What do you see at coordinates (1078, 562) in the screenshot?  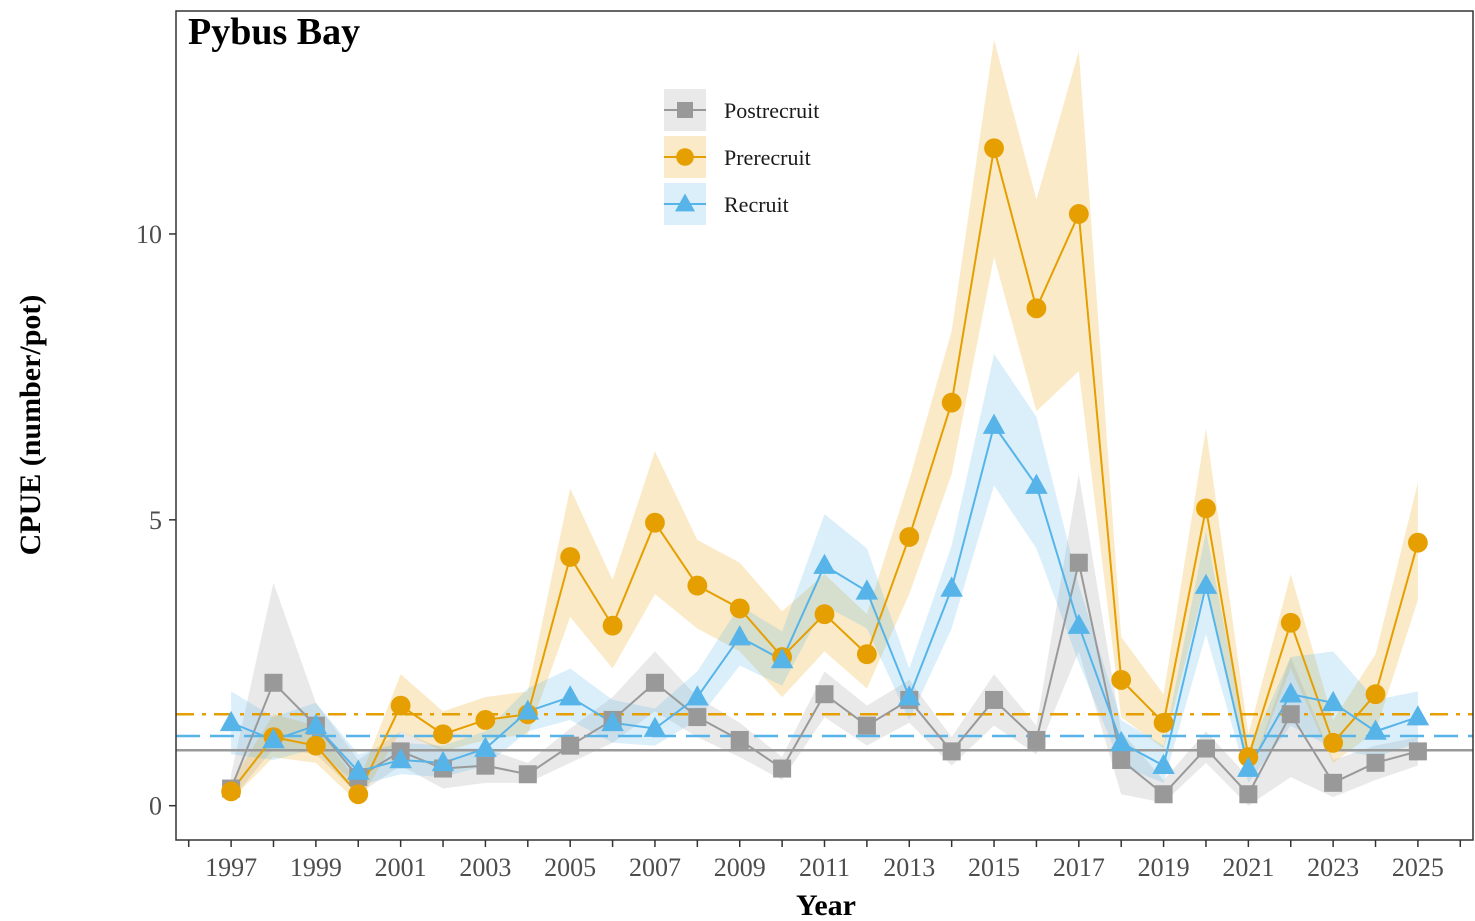 I see `marker-postrecruit-2017` at bounding box center [1078, 562].